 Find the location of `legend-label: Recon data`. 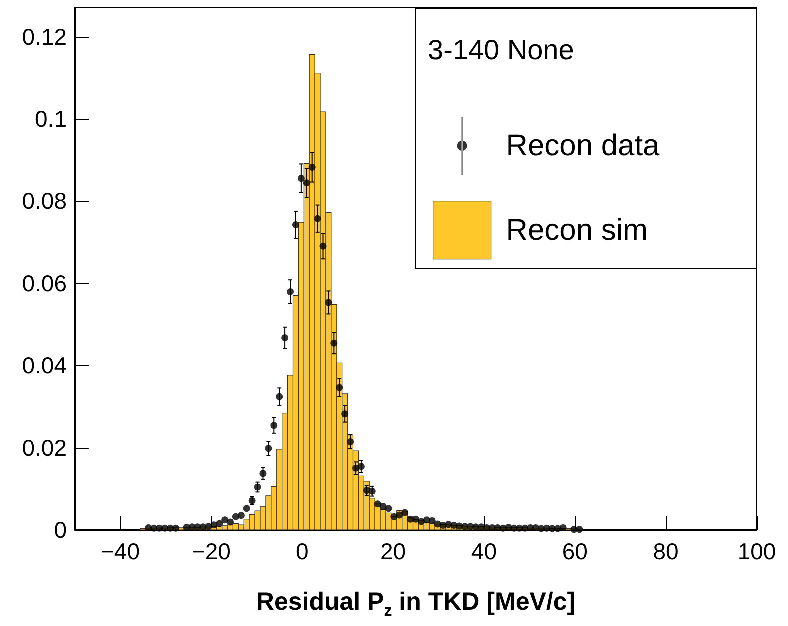

legend-label: Recon data is located at coordinates (583, 146).